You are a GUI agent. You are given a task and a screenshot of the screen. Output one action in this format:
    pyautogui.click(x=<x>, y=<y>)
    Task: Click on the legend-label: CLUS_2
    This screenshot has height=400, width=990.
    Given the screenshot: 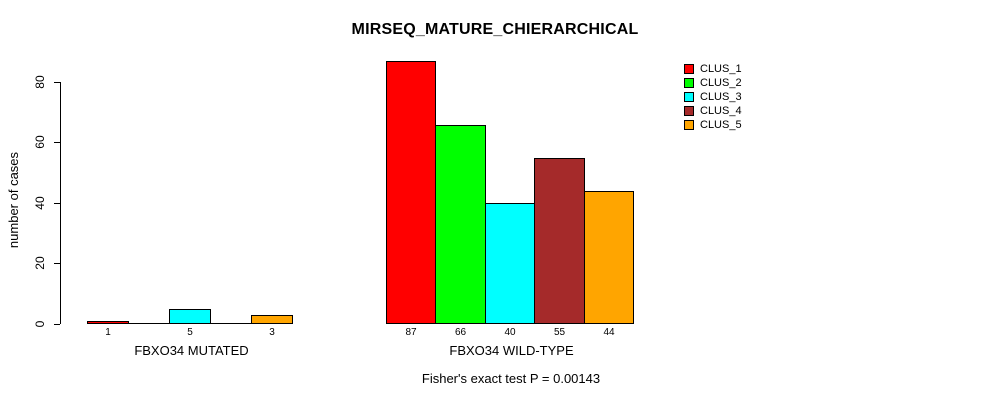 What is the action you would take?
    pyautogui.click(x=721, y=83)
    